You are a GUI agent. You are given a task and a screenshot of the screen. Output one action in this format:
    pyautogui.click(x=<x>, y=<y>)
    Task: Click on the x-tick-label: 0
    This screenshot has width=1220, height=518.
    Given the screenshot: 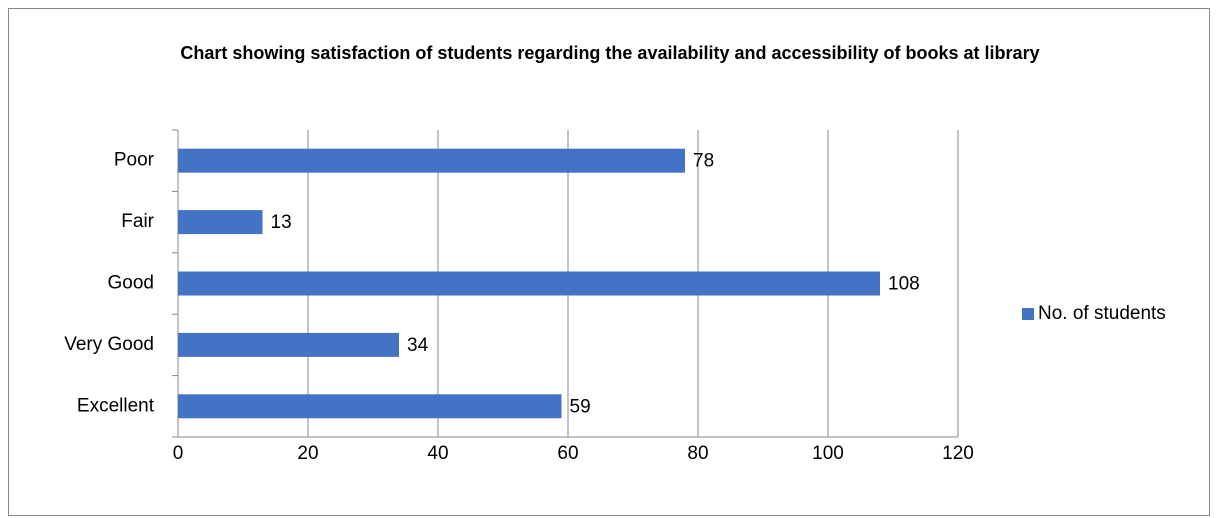 What is the action you would take?
    pyautogui.click(x=178, y=453)
    